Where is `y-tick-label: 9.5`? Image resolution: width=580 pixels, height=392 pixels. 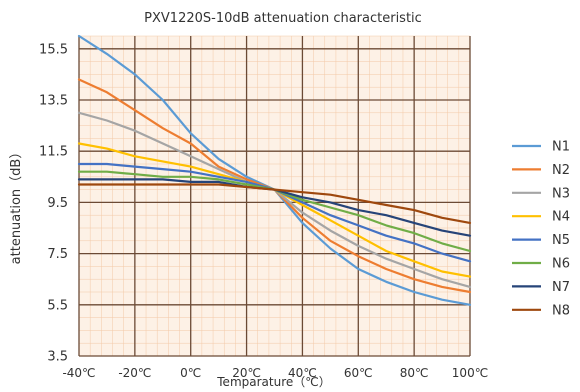
y-tick-label: 9.5 is located at coordinates (57, 203).